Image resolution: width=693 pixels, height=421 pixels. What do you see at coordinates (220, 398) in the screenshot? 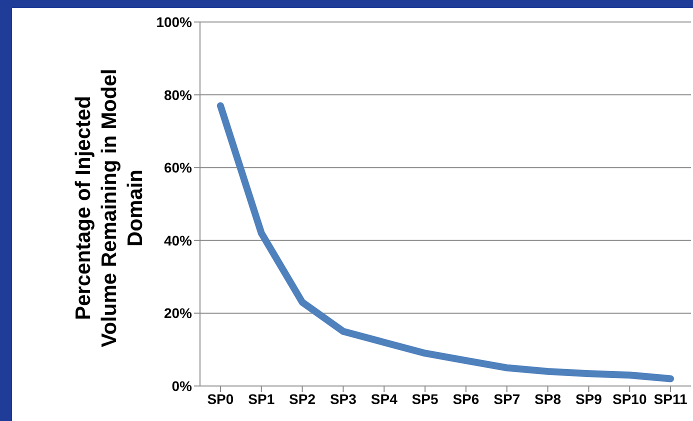
I see `x-tick-label: SP0` at bounding box center [220, 398].